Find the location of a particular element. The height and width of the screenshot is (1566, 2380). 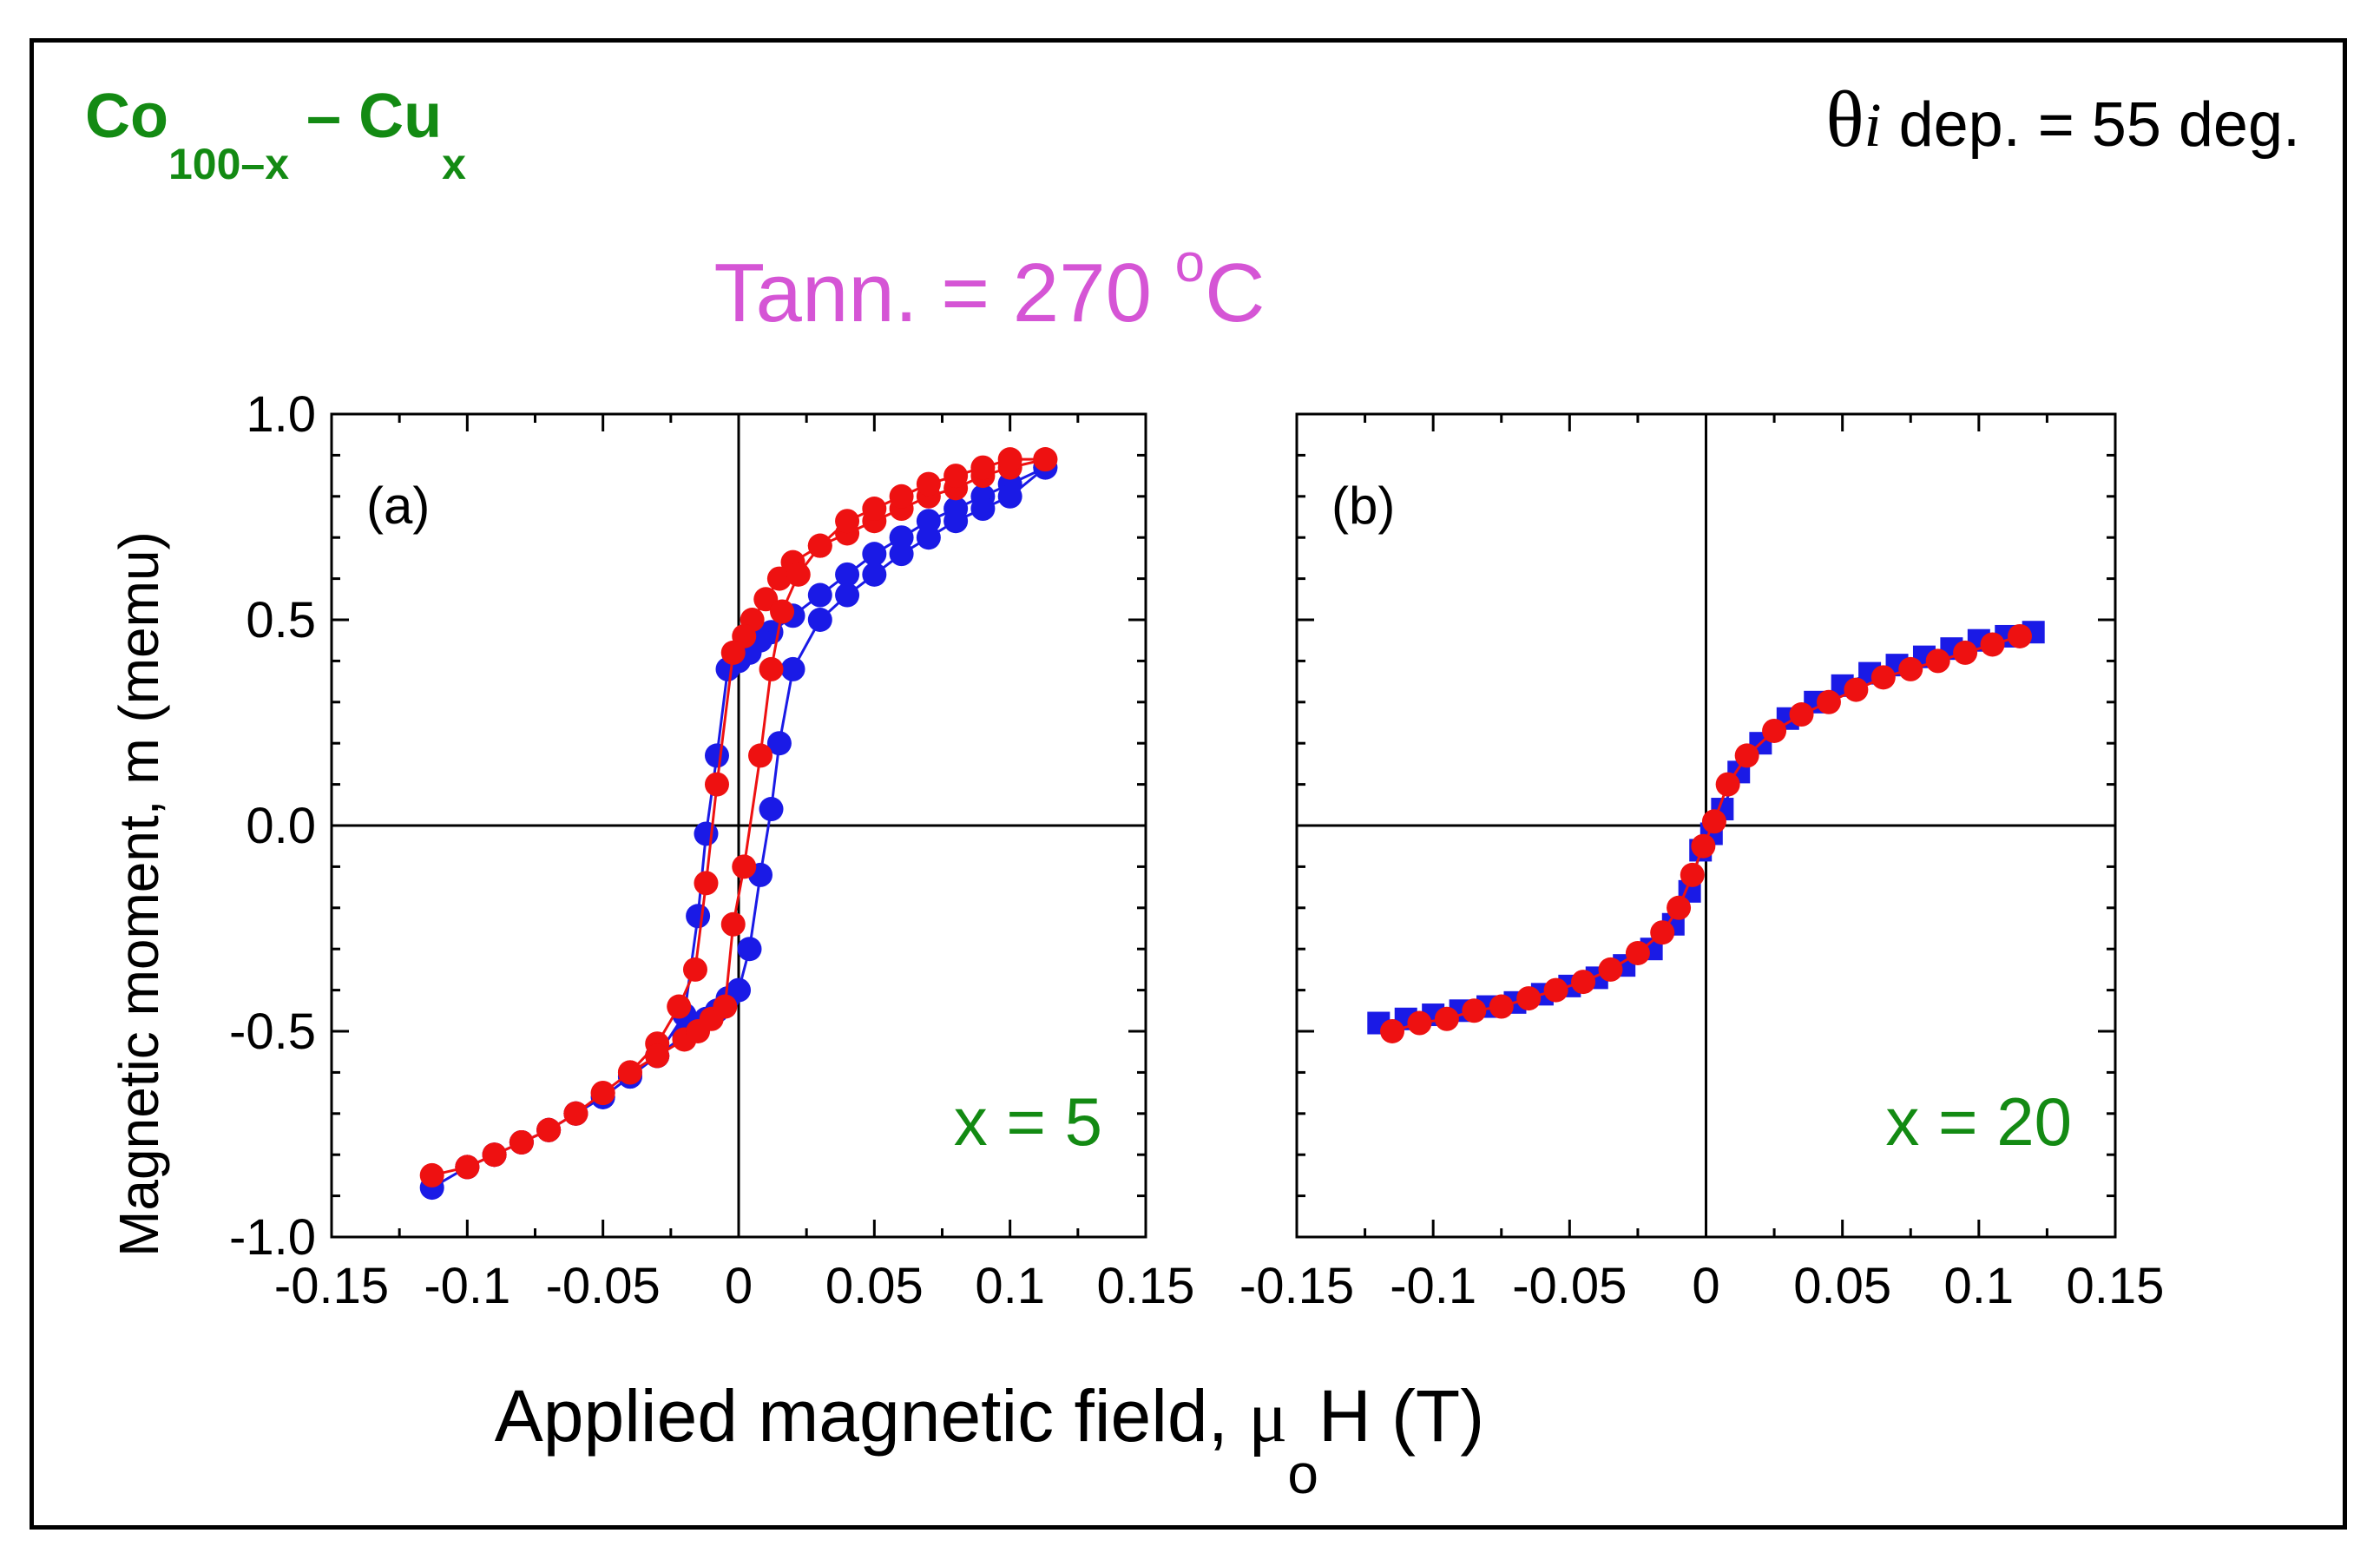

x-tick-label: 0.15 is located at coordinates (1146, 1286).